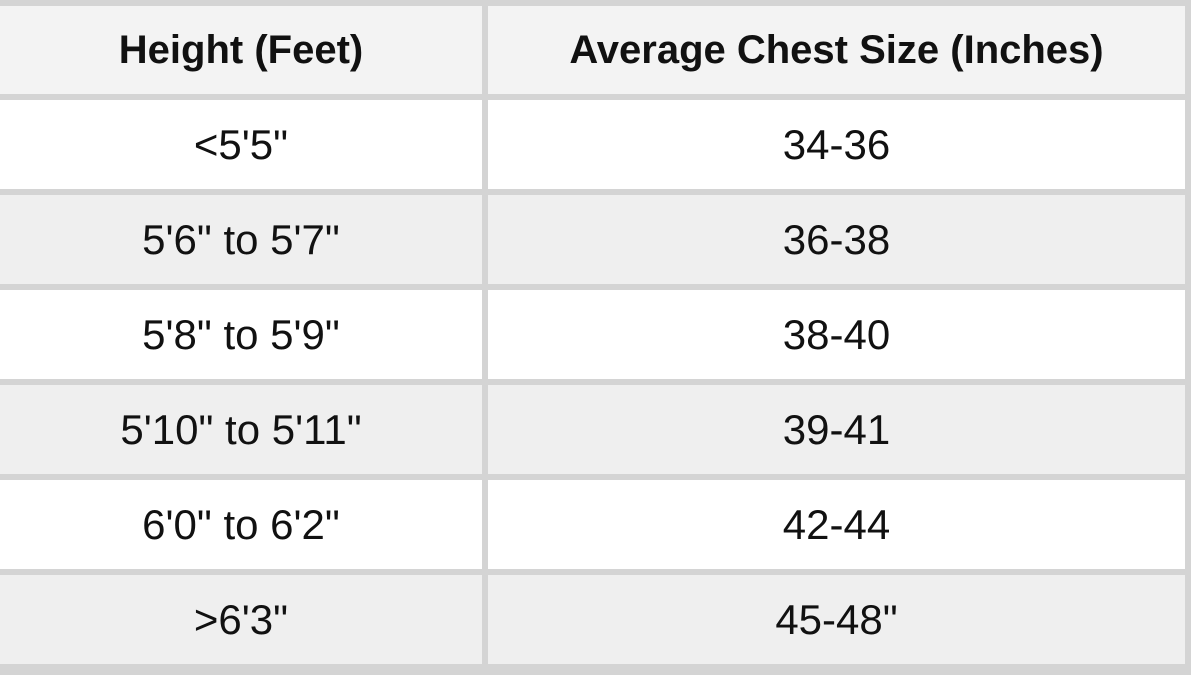  What do you see at coordinates (241, 144) in the screenshot?
I see `table-cell: <5'5"` at bounding box center [241, 144].